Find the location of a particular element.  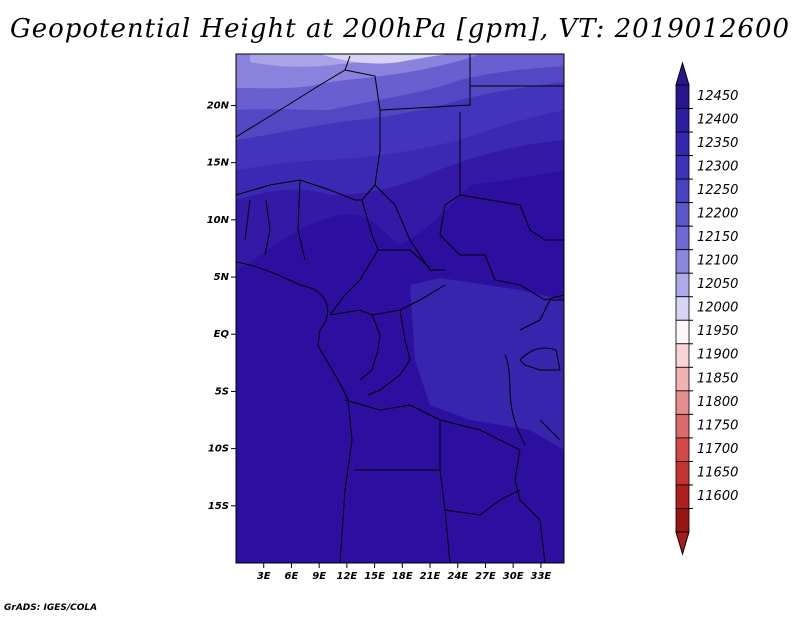

lon-tick-label: 9E is located at coordinates (319, 576).